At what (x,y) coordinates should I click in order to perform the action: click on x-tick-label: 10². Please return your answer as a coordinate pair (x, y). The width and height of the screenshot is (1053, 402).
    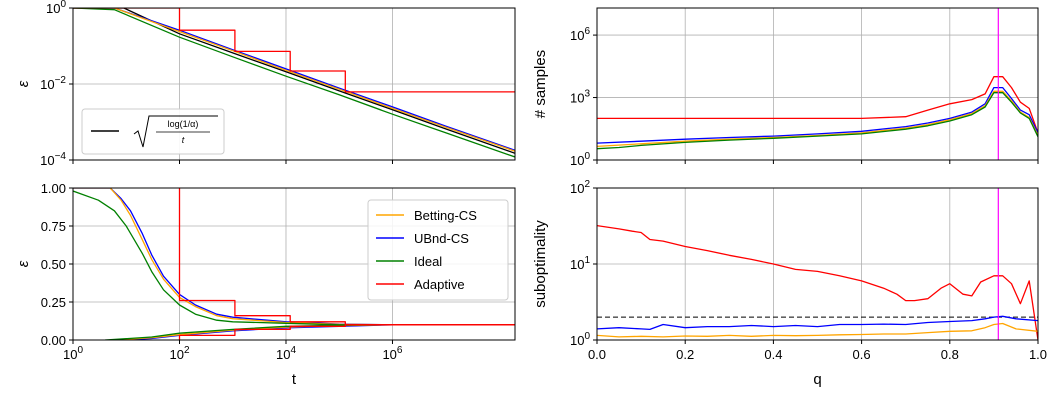
    Looking at the image, I should click on (179, 353).